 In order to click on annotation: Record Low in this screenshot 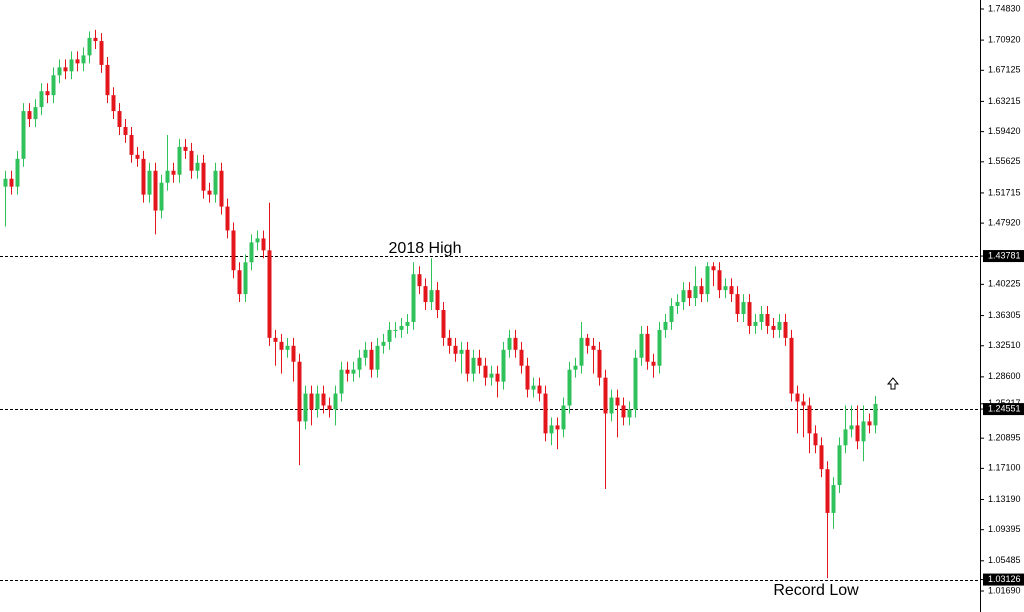, I will do `click(816, 590)`.